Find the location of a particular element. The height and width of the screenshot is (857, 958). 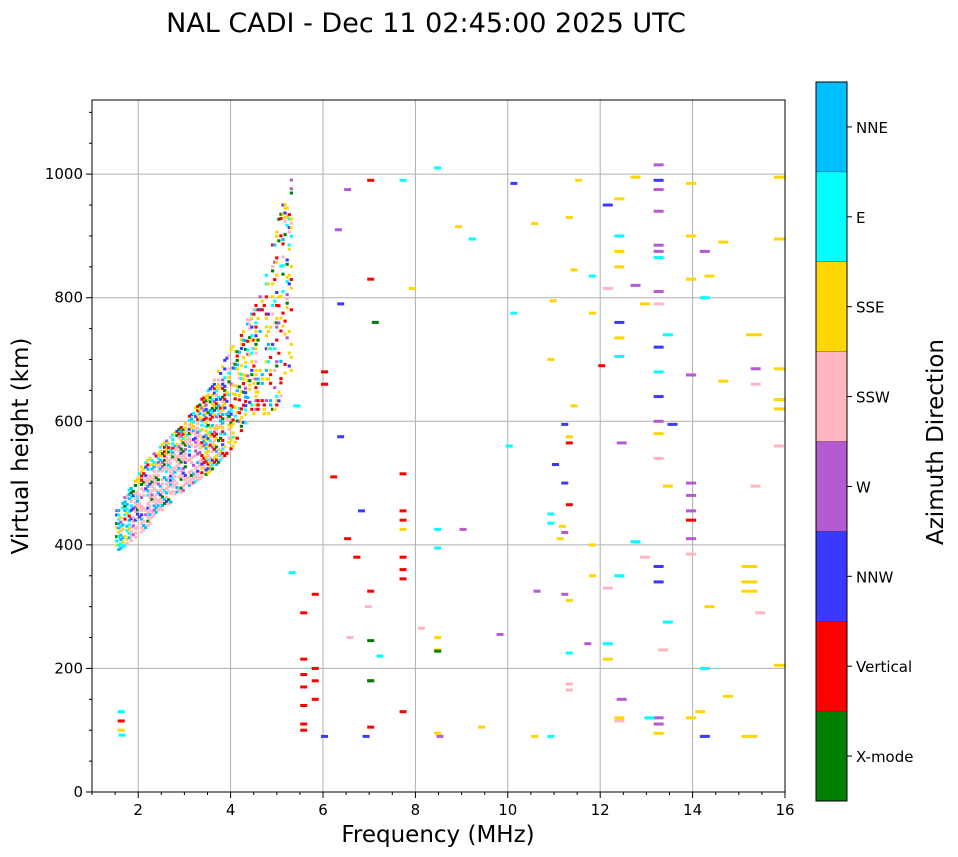

x-tick-label: 4 is located at coordinates (231, 810).